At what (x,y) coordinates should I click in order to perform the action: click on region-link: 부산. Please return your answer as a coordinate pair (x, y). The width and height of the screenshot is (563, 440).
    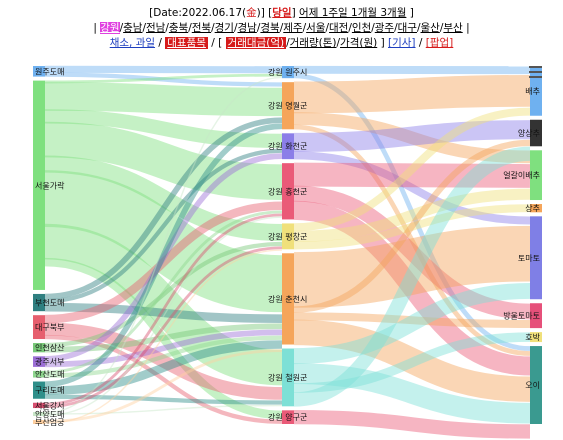
    Looking at the image, I should click on (453, 28).